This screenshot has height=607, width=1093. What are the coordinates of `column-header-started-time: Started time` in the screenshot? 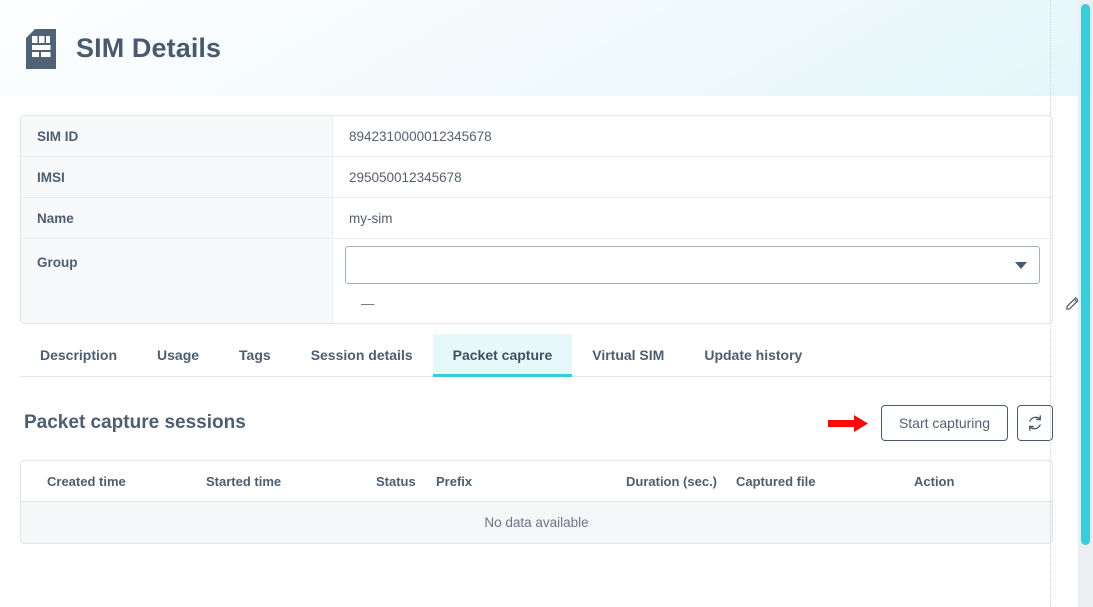 It's located at (244, 481).